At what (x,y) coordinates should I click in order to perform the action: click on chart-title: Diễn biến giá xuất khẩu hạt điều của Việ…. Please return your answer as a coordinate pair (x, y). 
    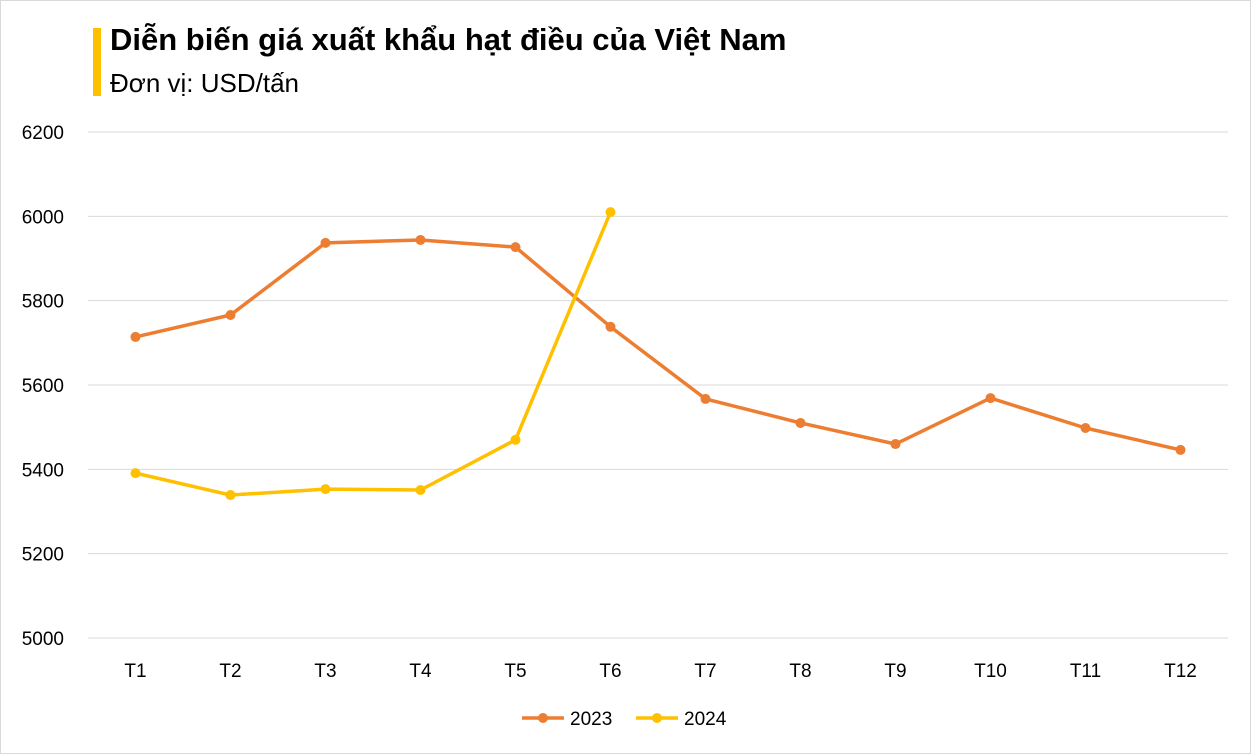
    Looking at the image, I should click on (448, 39).